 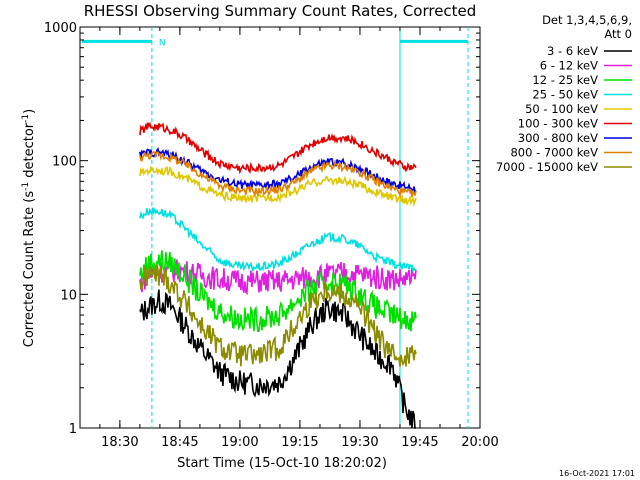 I want to click on y-tick-label: 1000, so click(x=60, y=28).